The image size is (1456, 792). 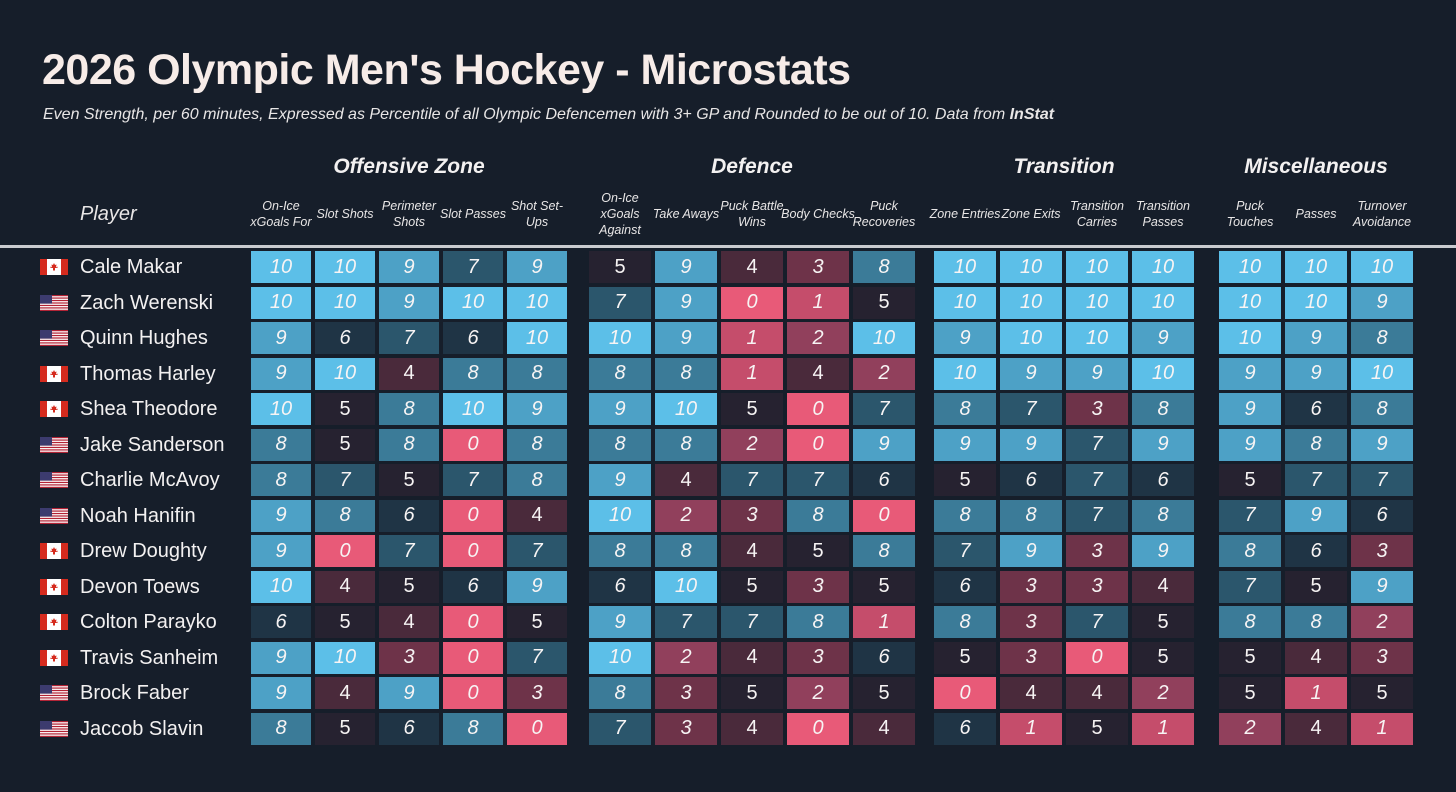 I want to click on column-header: Puck Touches, so click(x=1250, y=213).